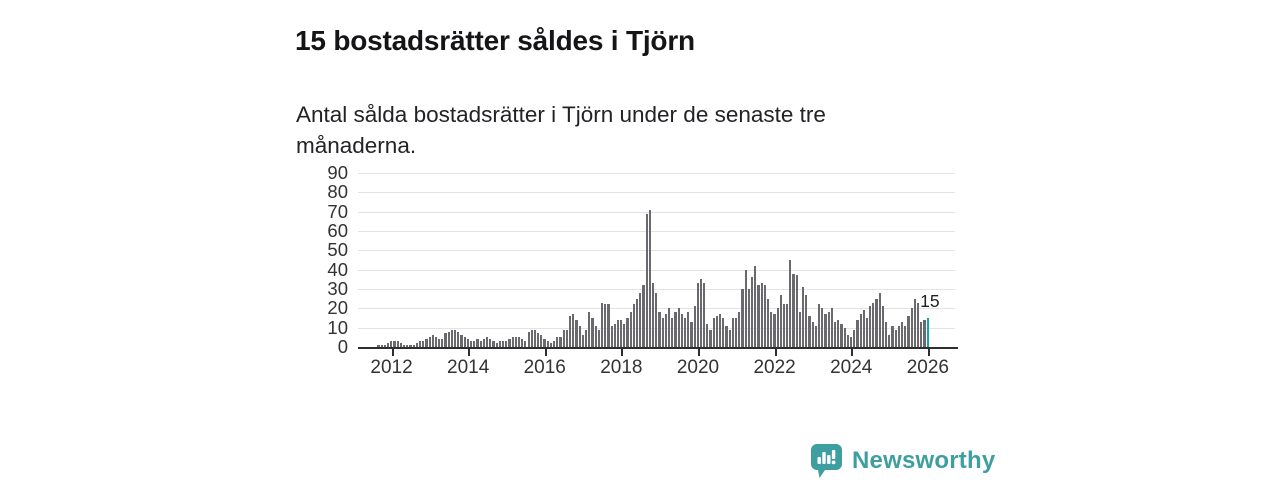 The height and width of the screenshot is (480, 1280). I want to click on x-axis-label: 2018, so click(621, 367).